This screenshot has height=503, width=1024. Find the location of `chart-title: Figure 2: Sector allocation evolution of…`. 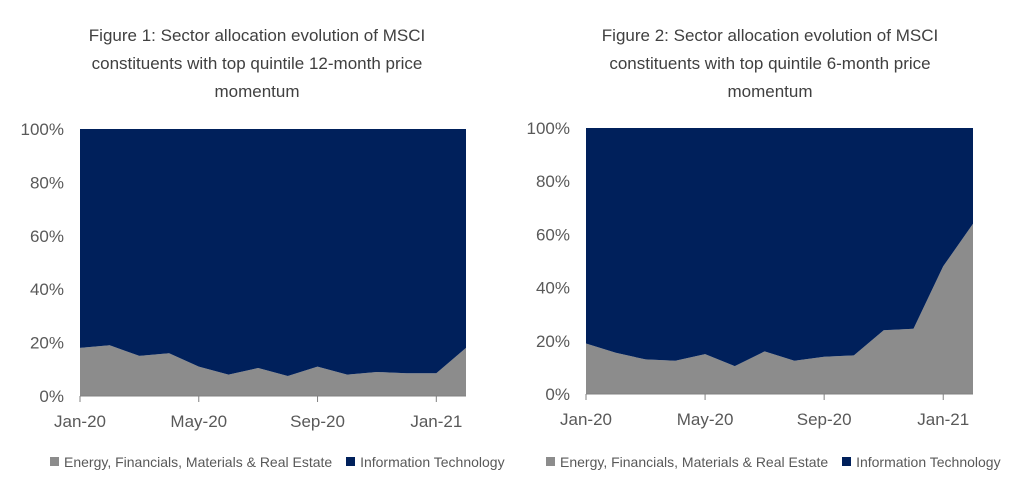

chart-title: Figure 2: Sector allocation evolution of… is located at coordinates (770, 64).